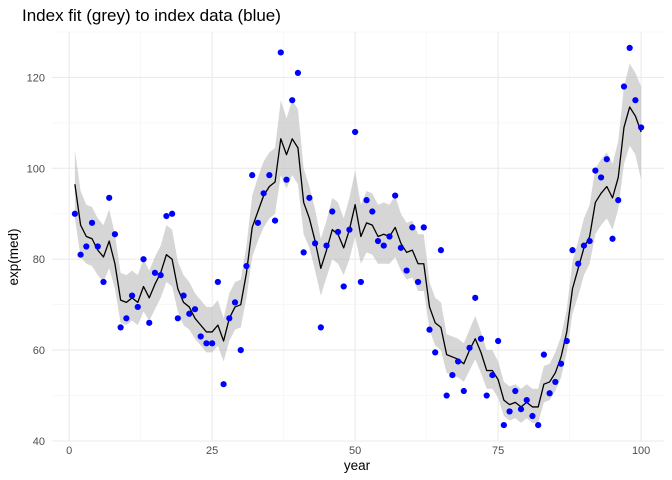  What do you see at coordinates (36, 260) in the screenshot?
I see `y-axis-ticks: 40 60 80 100 120` at bounding box center [36, 260].